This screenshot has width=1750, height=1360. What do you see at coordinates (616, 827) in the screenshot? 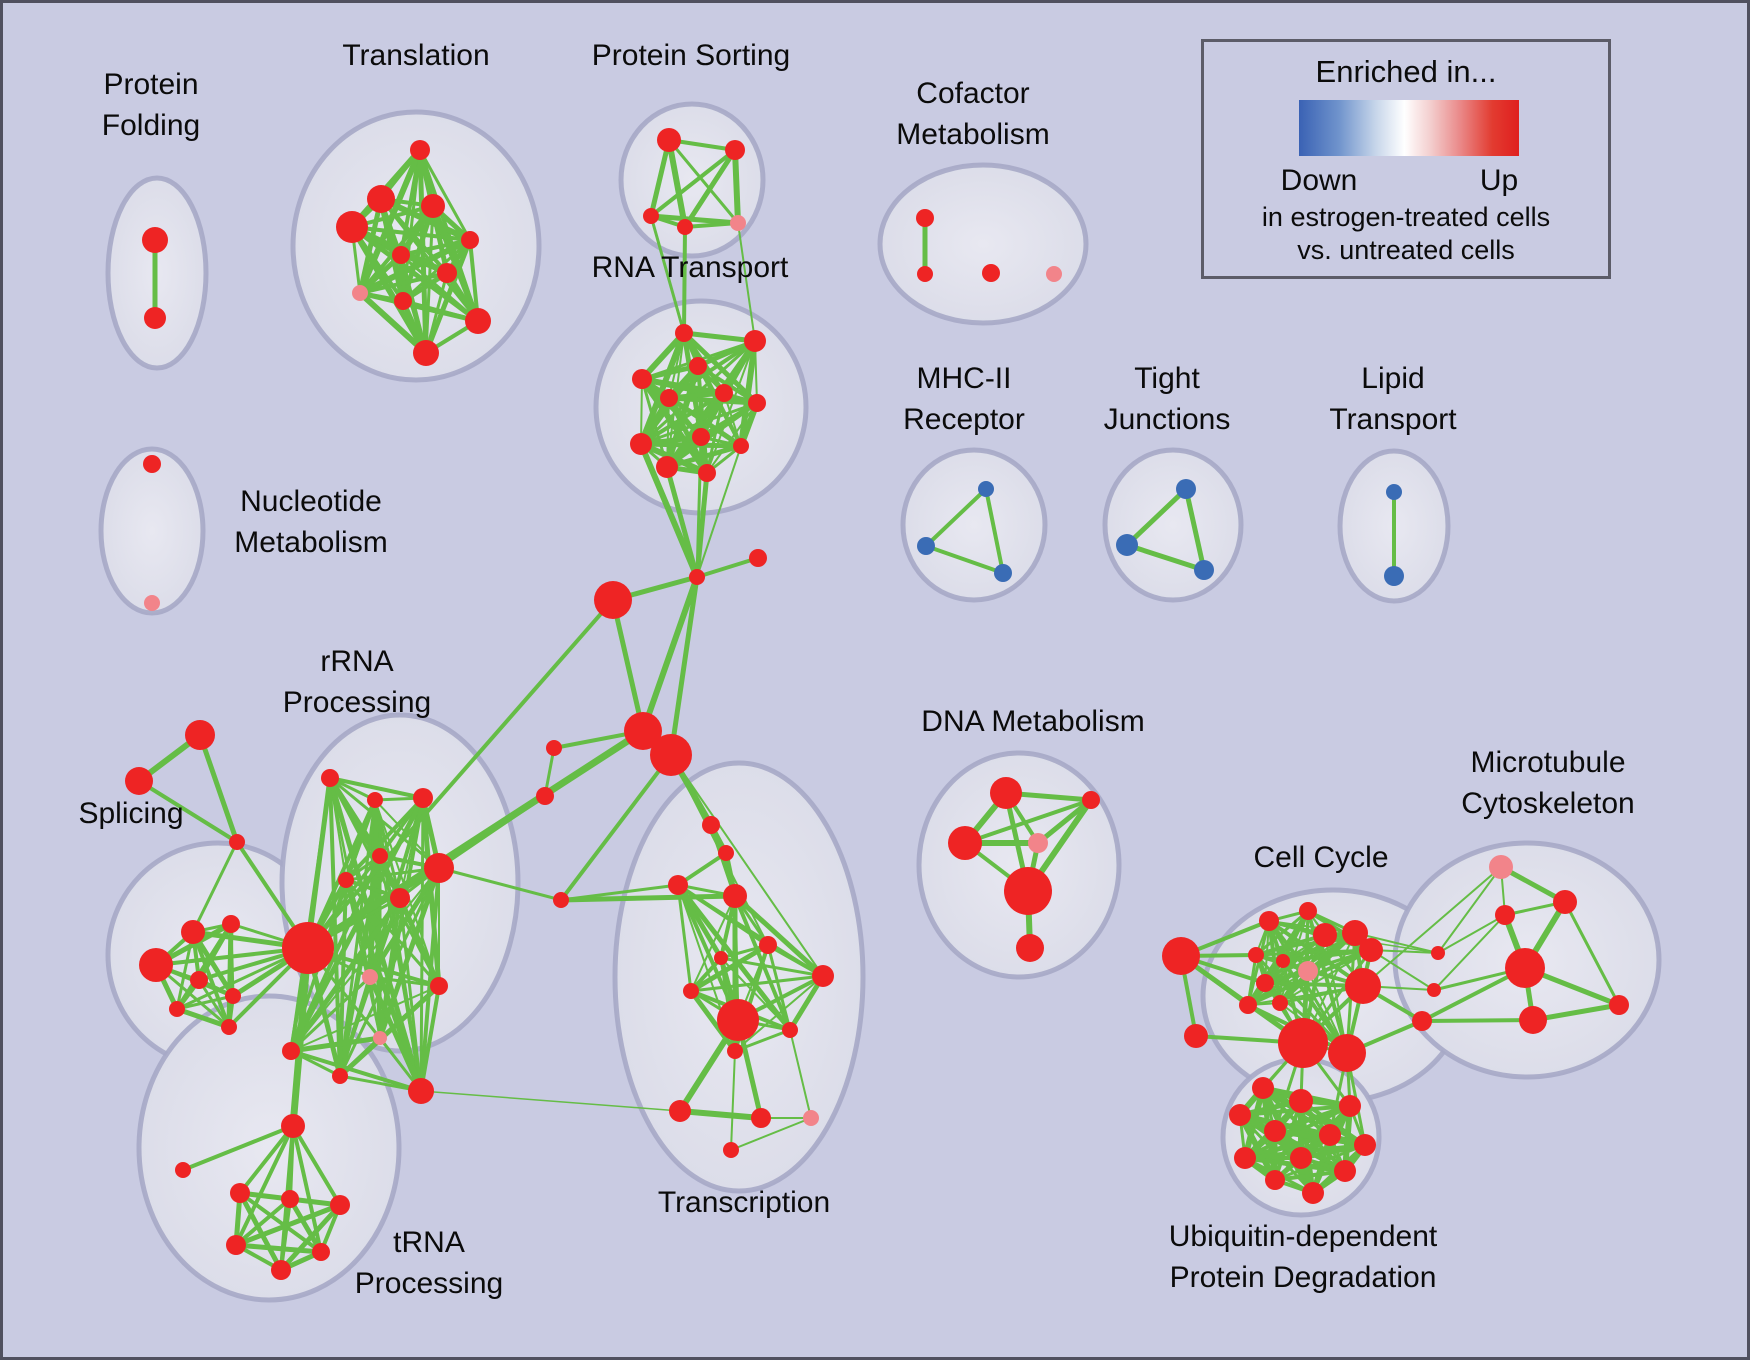
I see `edge-s1-h2` at bounding box center [616, 827].